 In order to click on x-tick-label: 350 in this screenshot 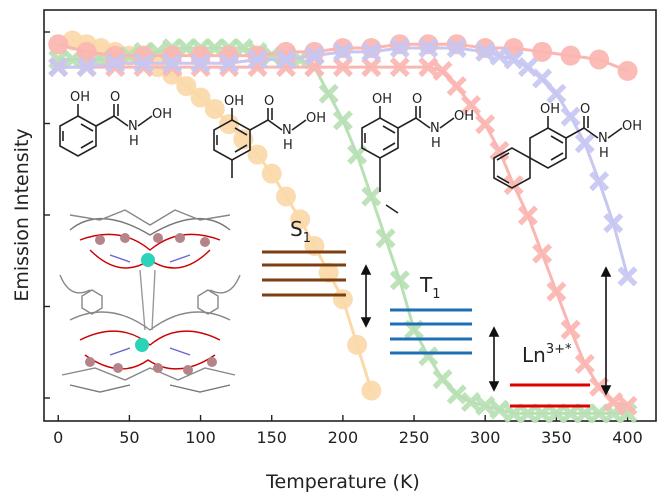, I will do `click(556, 437)`.